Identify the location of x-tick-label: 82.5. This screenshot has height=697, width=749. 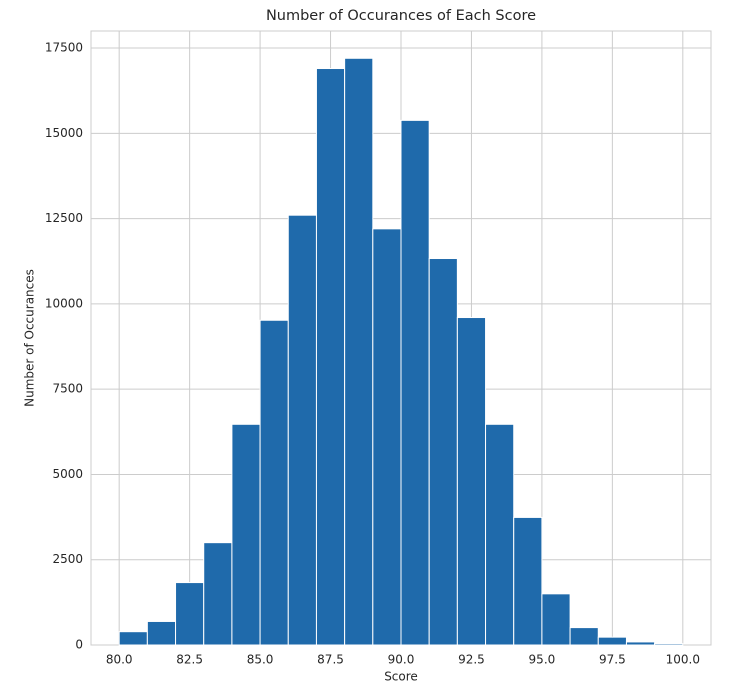
(189, 660).